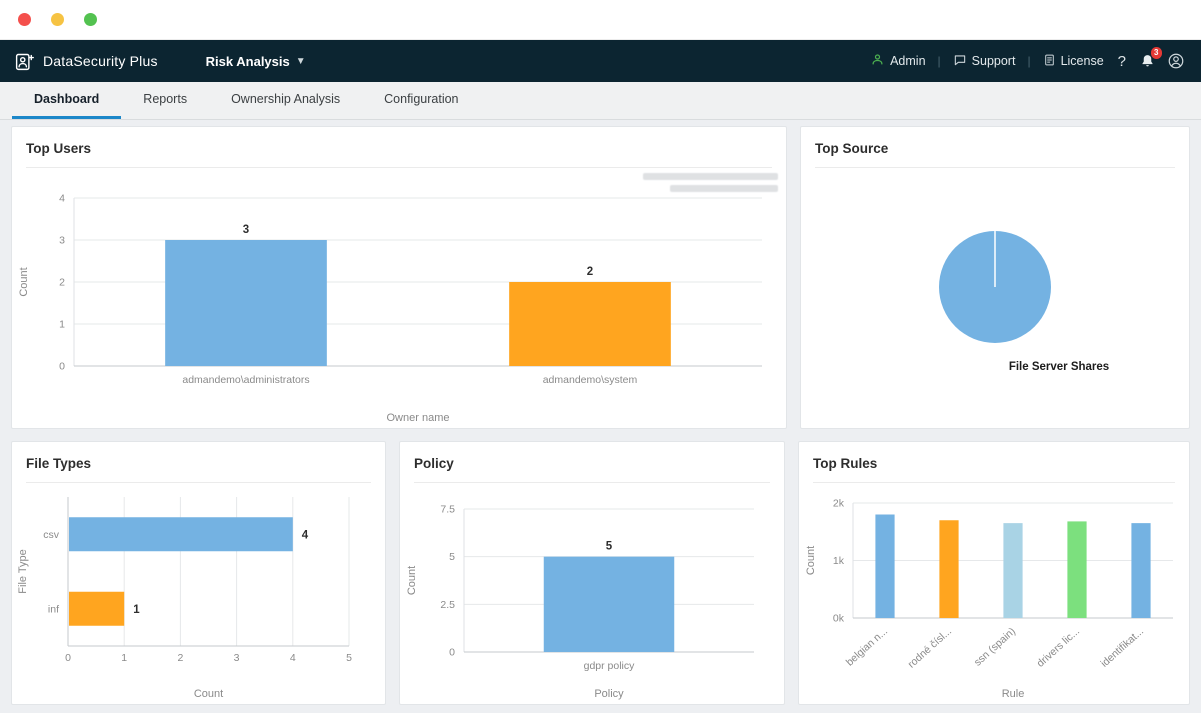  I want to click on svg-text: admandemo\system, so click(590, 380).